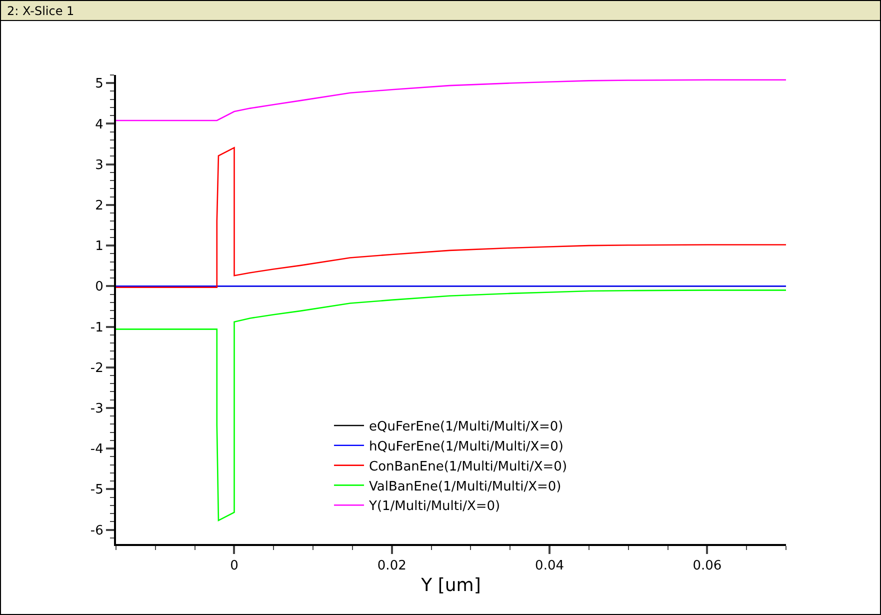 This screenshot has height=615, width=881. What do you see at coordinates (549, 566) in the screenshot?
I see `x-tick-label: 0.04` at bounding box center [549, 566].